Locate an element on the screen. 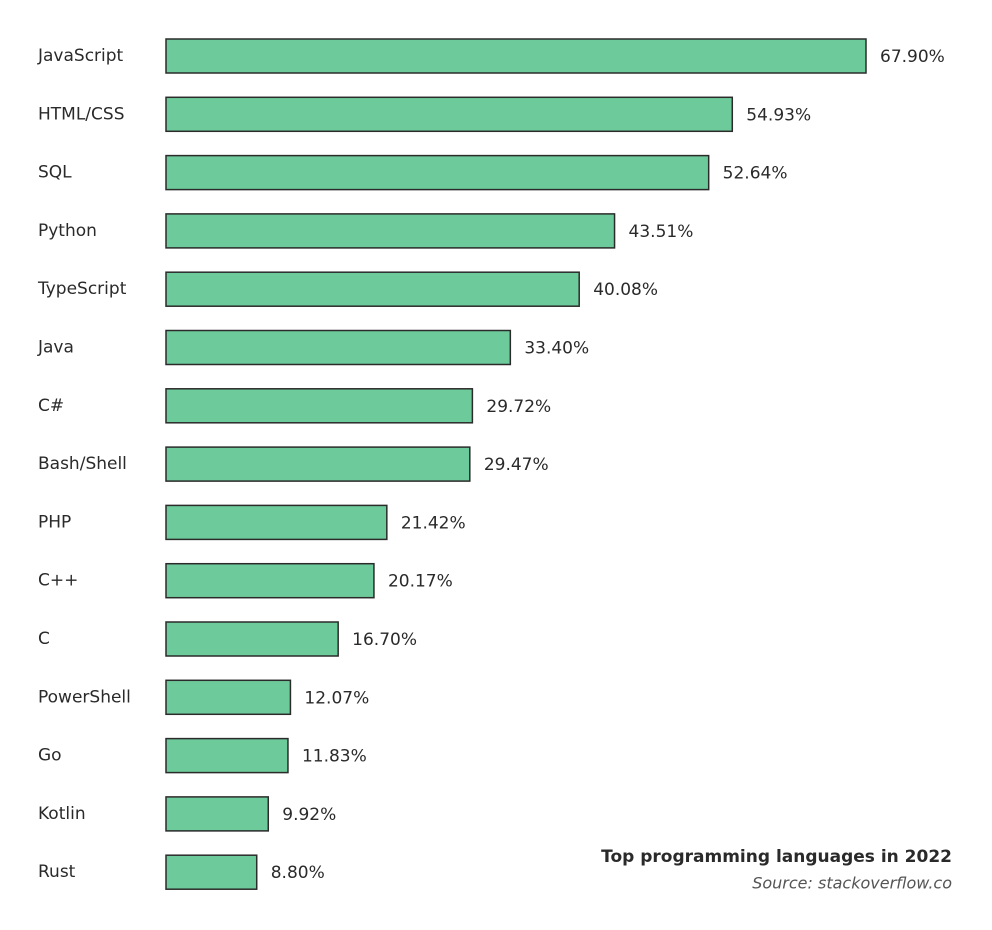 Image resolution: width=992 pixels, height=930 pixels. category-label: JavaScript is located at coordinates (80, 56).